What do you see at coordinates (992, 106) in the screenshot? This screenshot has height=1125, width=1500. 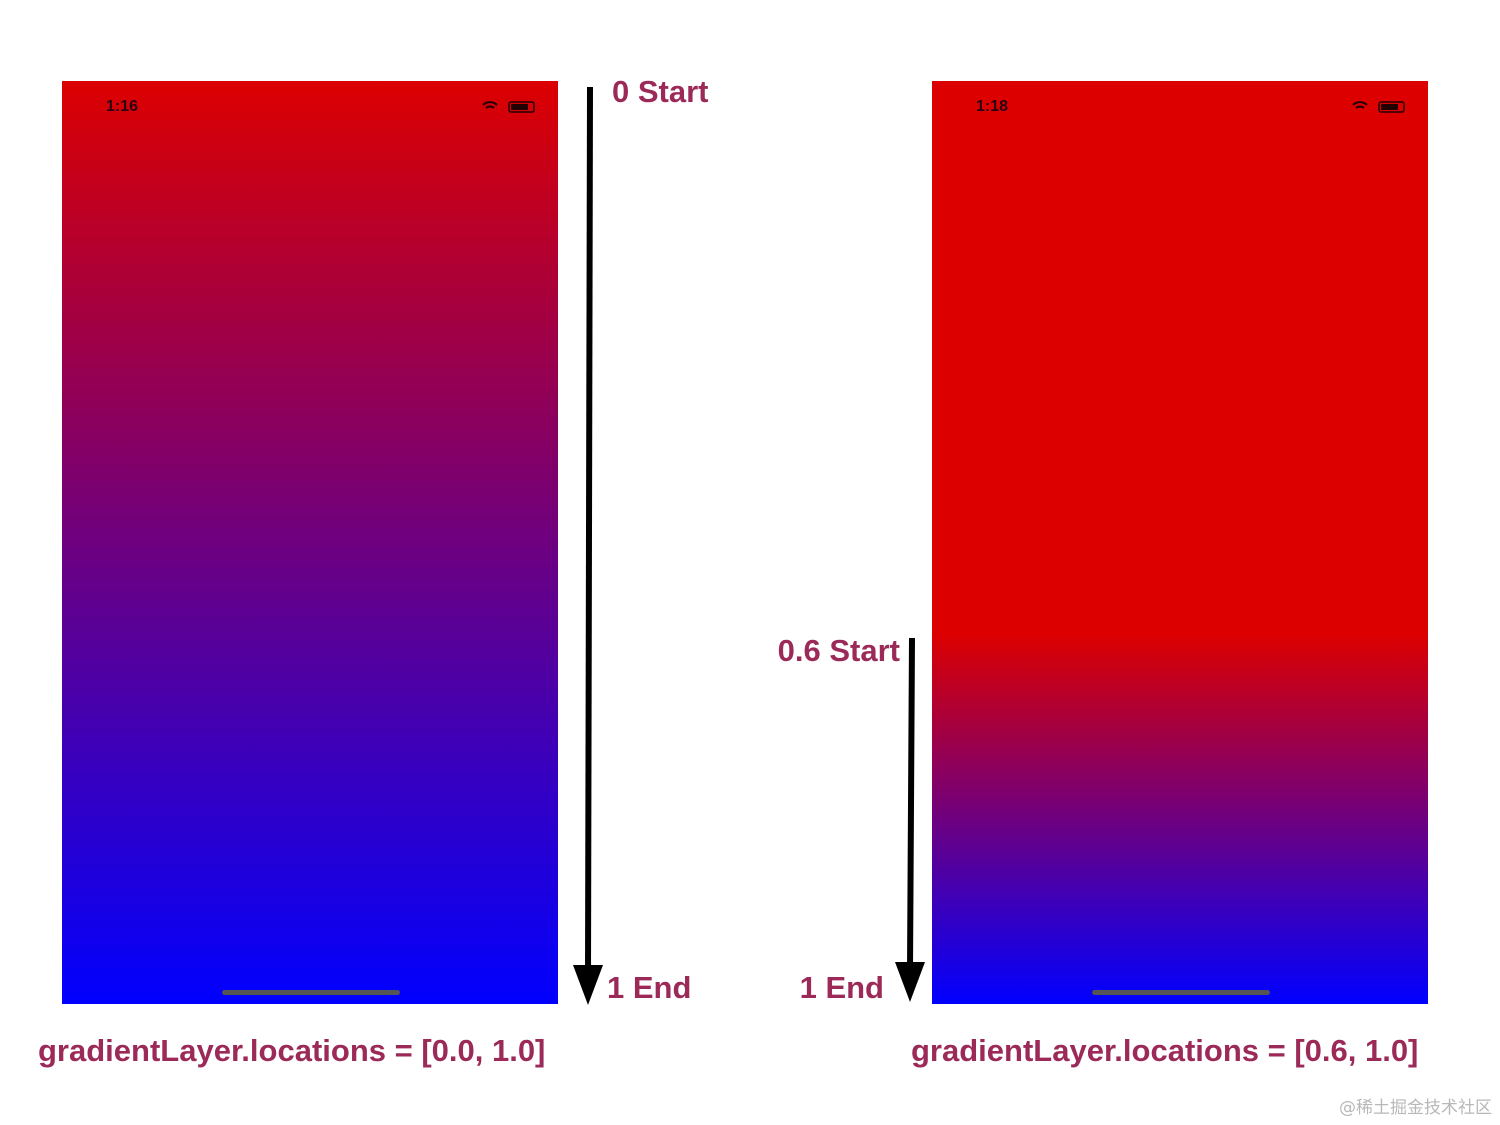 I see `status-time: 1:18` at bounding box center [992, 106].